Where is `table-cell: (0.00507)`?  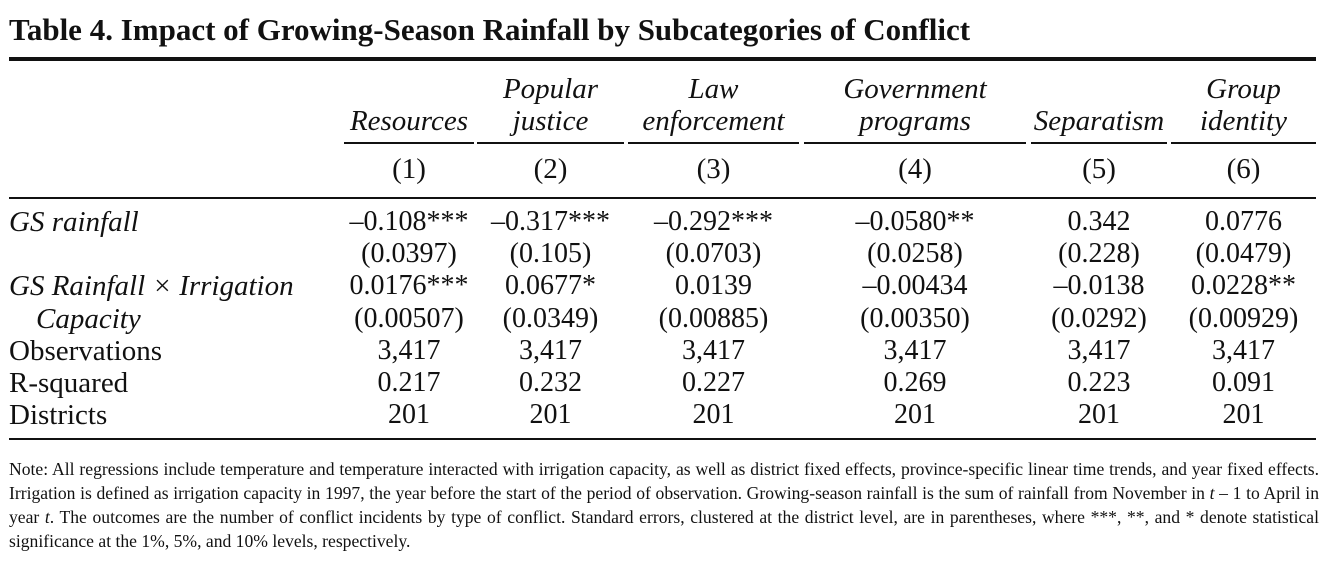
table-cell: (0.00507) is located at coordinates (409, 318).